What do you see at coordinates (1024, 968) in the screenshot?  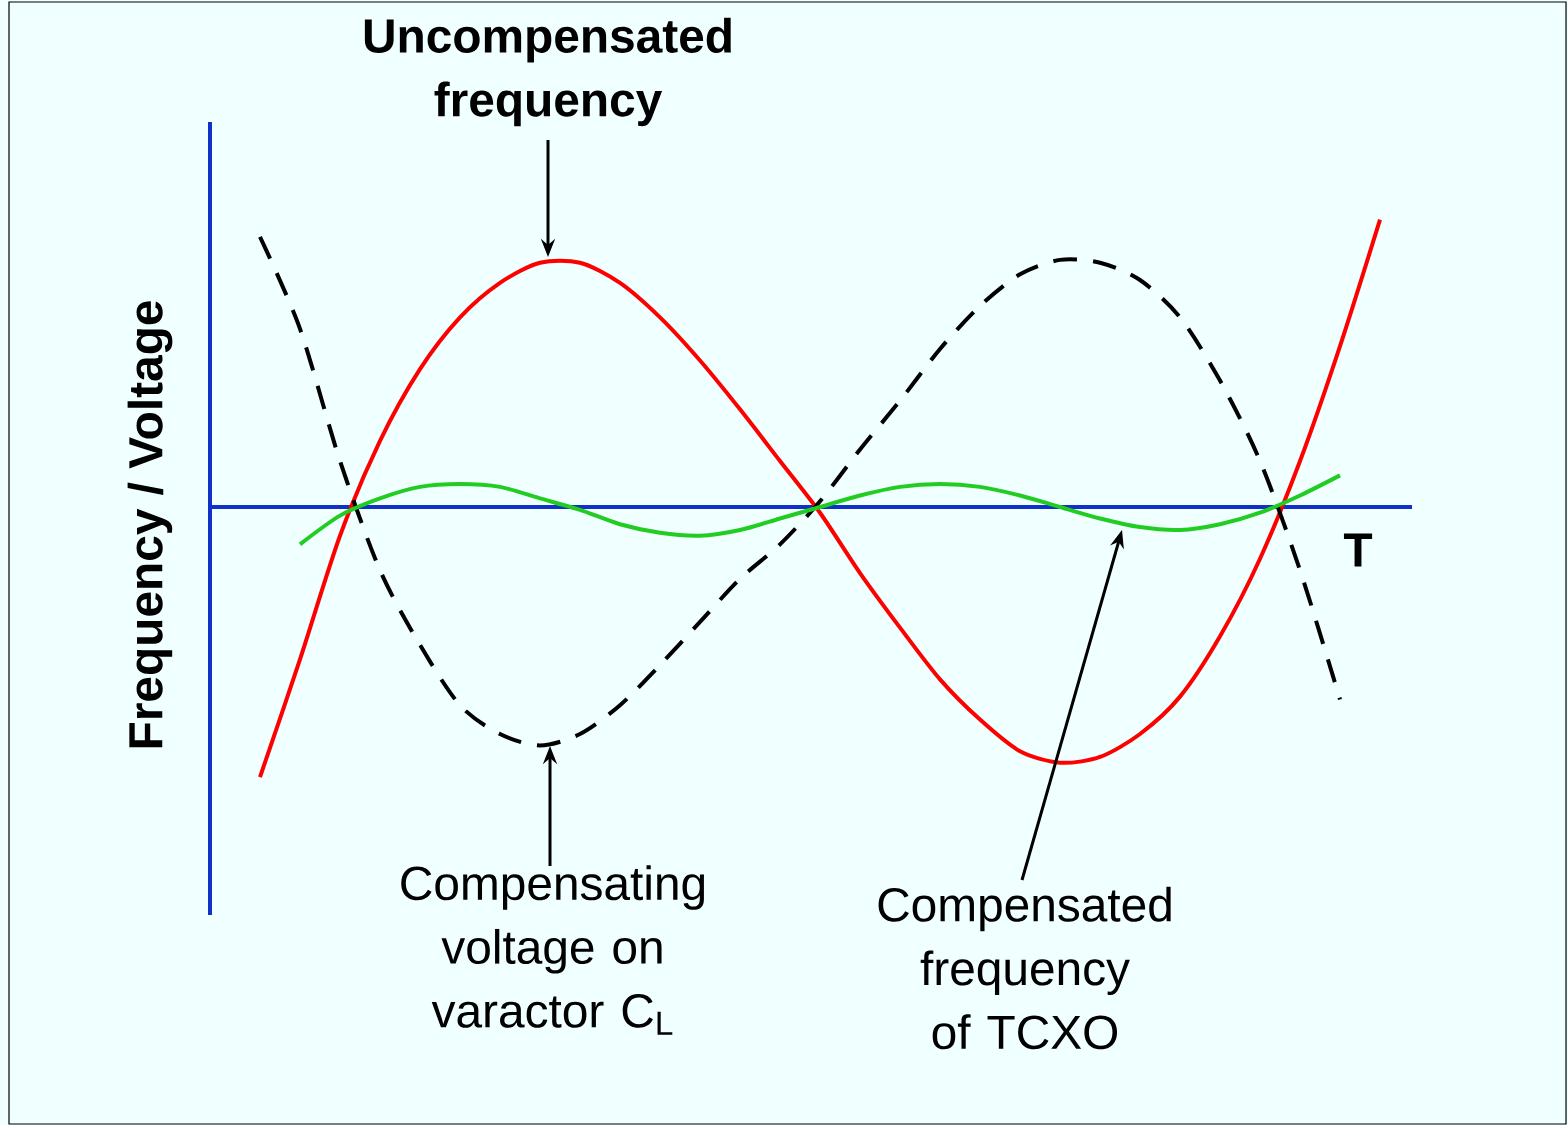 I see `text: Compensated frequency of TCXO` at bounding box center [1024, 968].